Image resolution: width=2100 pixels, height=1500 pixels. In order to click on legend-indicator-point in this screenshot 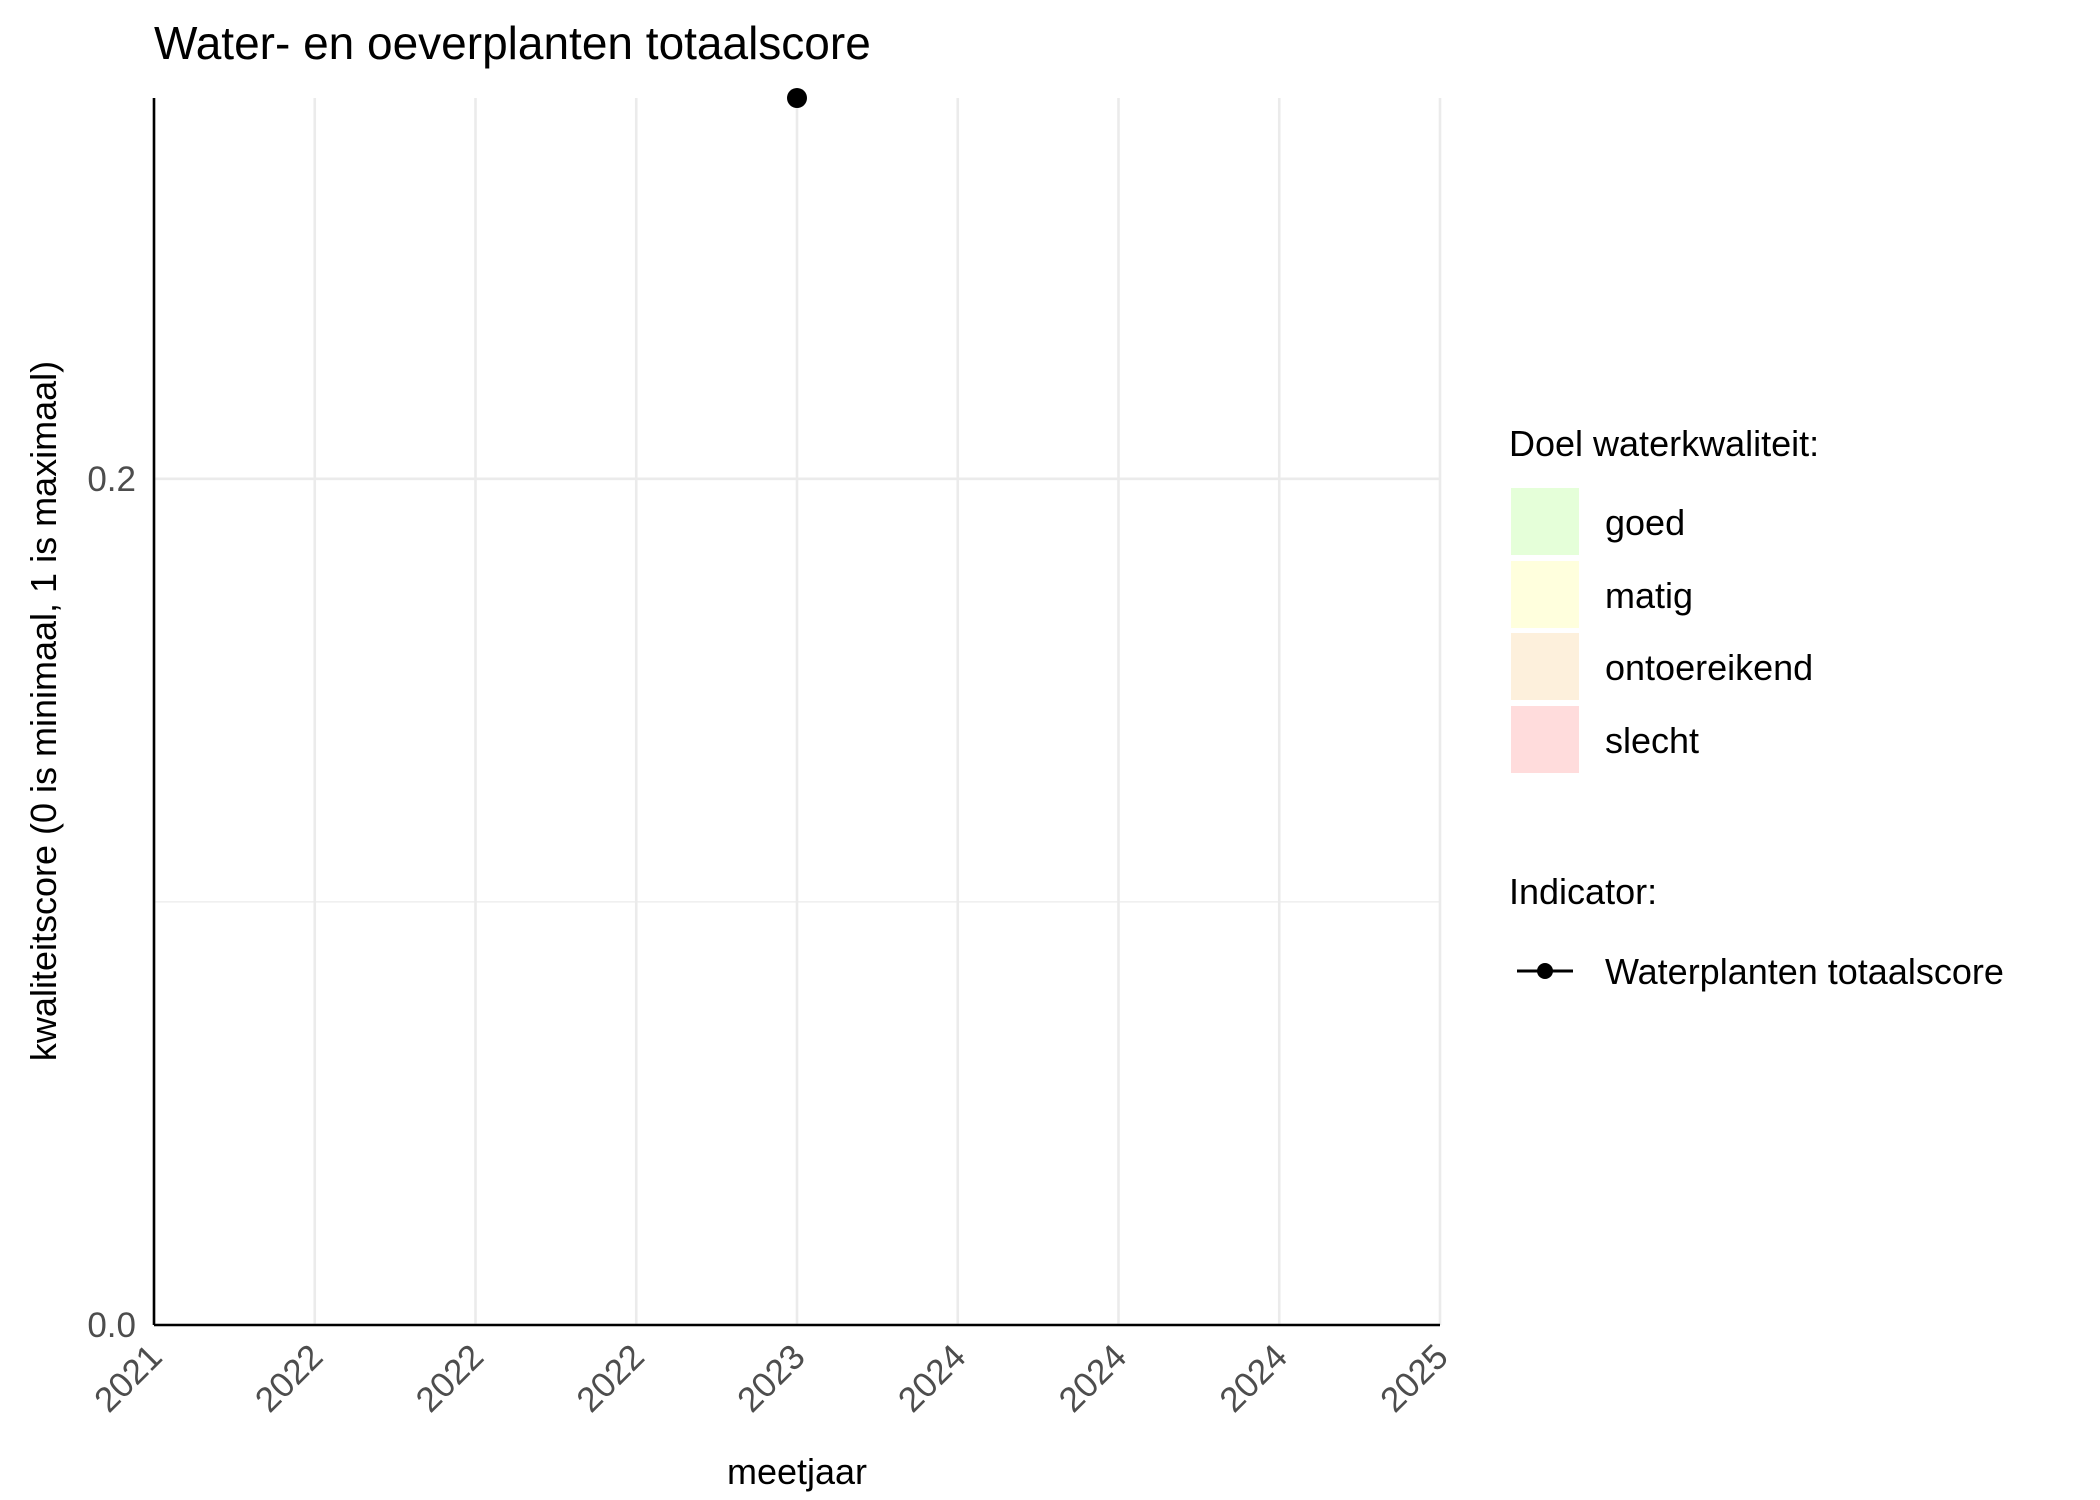, I will do `click(1545, 971)`.